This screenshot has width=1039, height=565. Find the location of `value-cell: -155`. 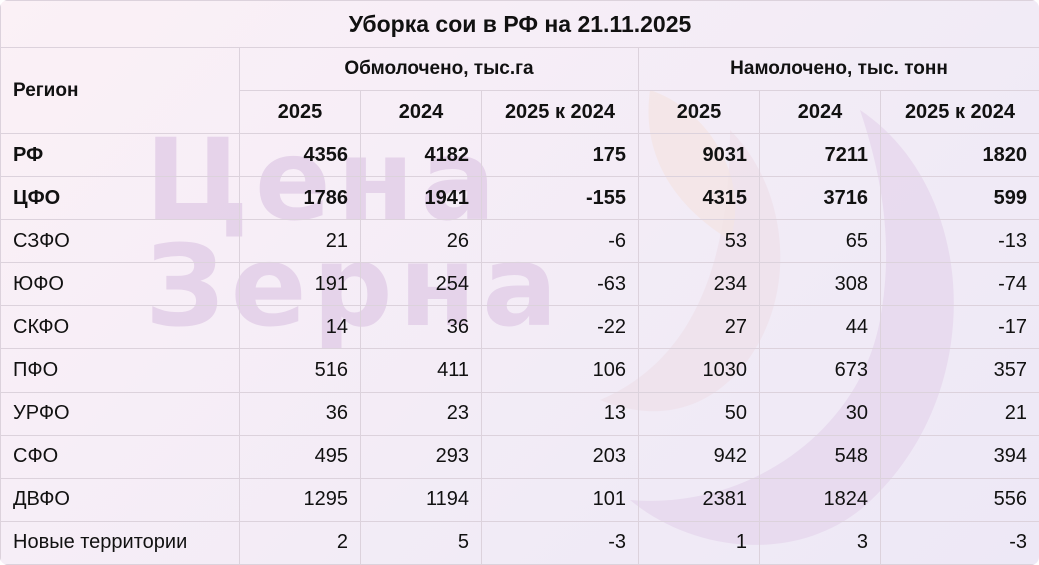

value-cell: -155 is located at coordinates (560, 198).